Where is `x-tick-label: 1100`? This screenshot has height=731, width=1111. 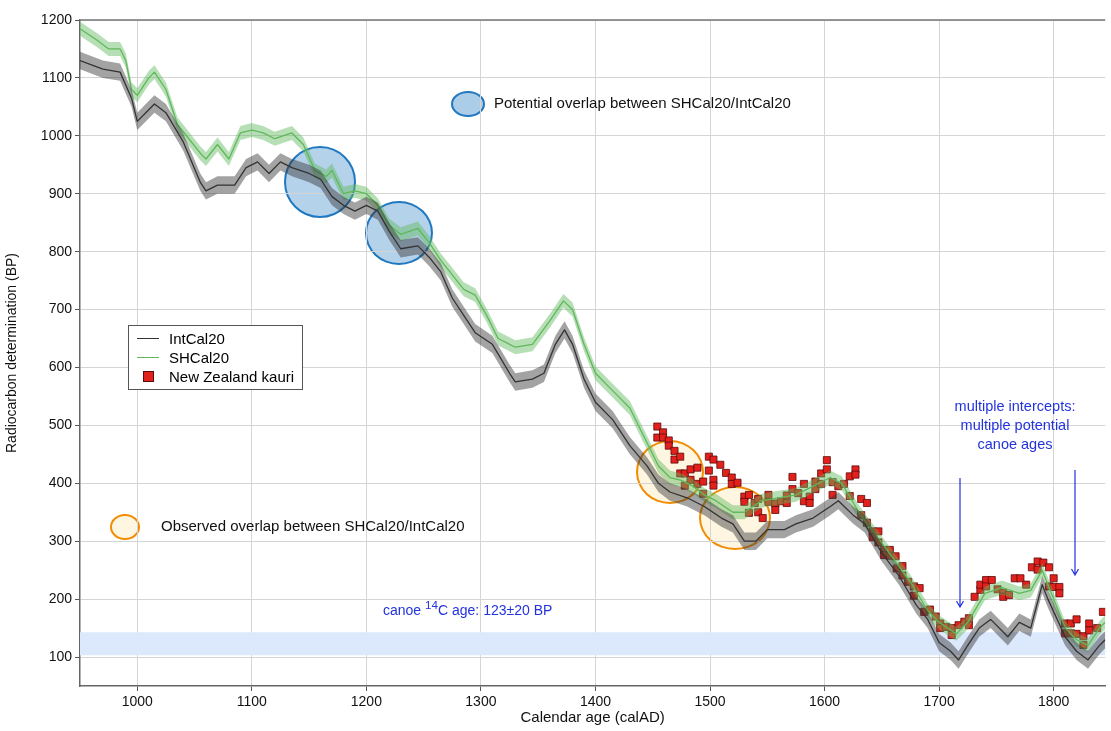
x-tick-label: 1100 is located at coordinates (252, 701).